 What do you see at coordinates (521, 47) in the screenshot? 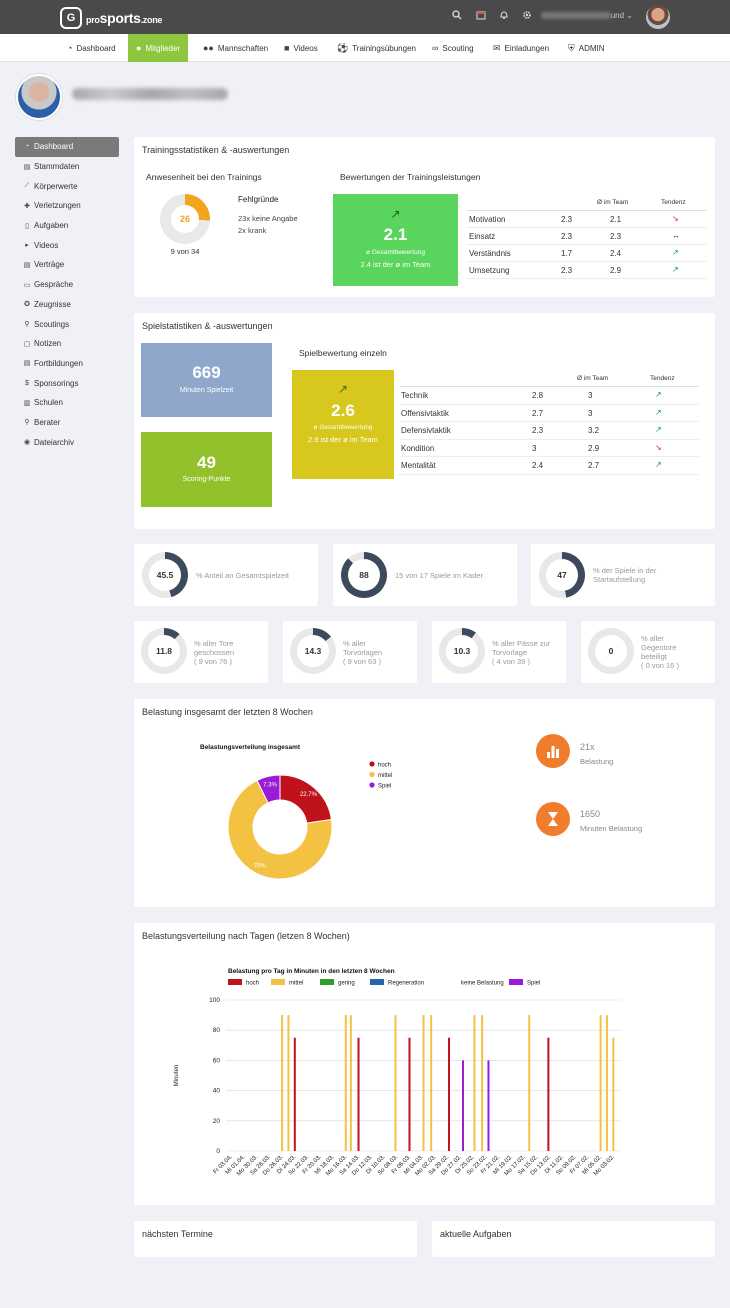
I see `nav-einladungen: ✉ Einladungen` at bounding box center [521, 47].